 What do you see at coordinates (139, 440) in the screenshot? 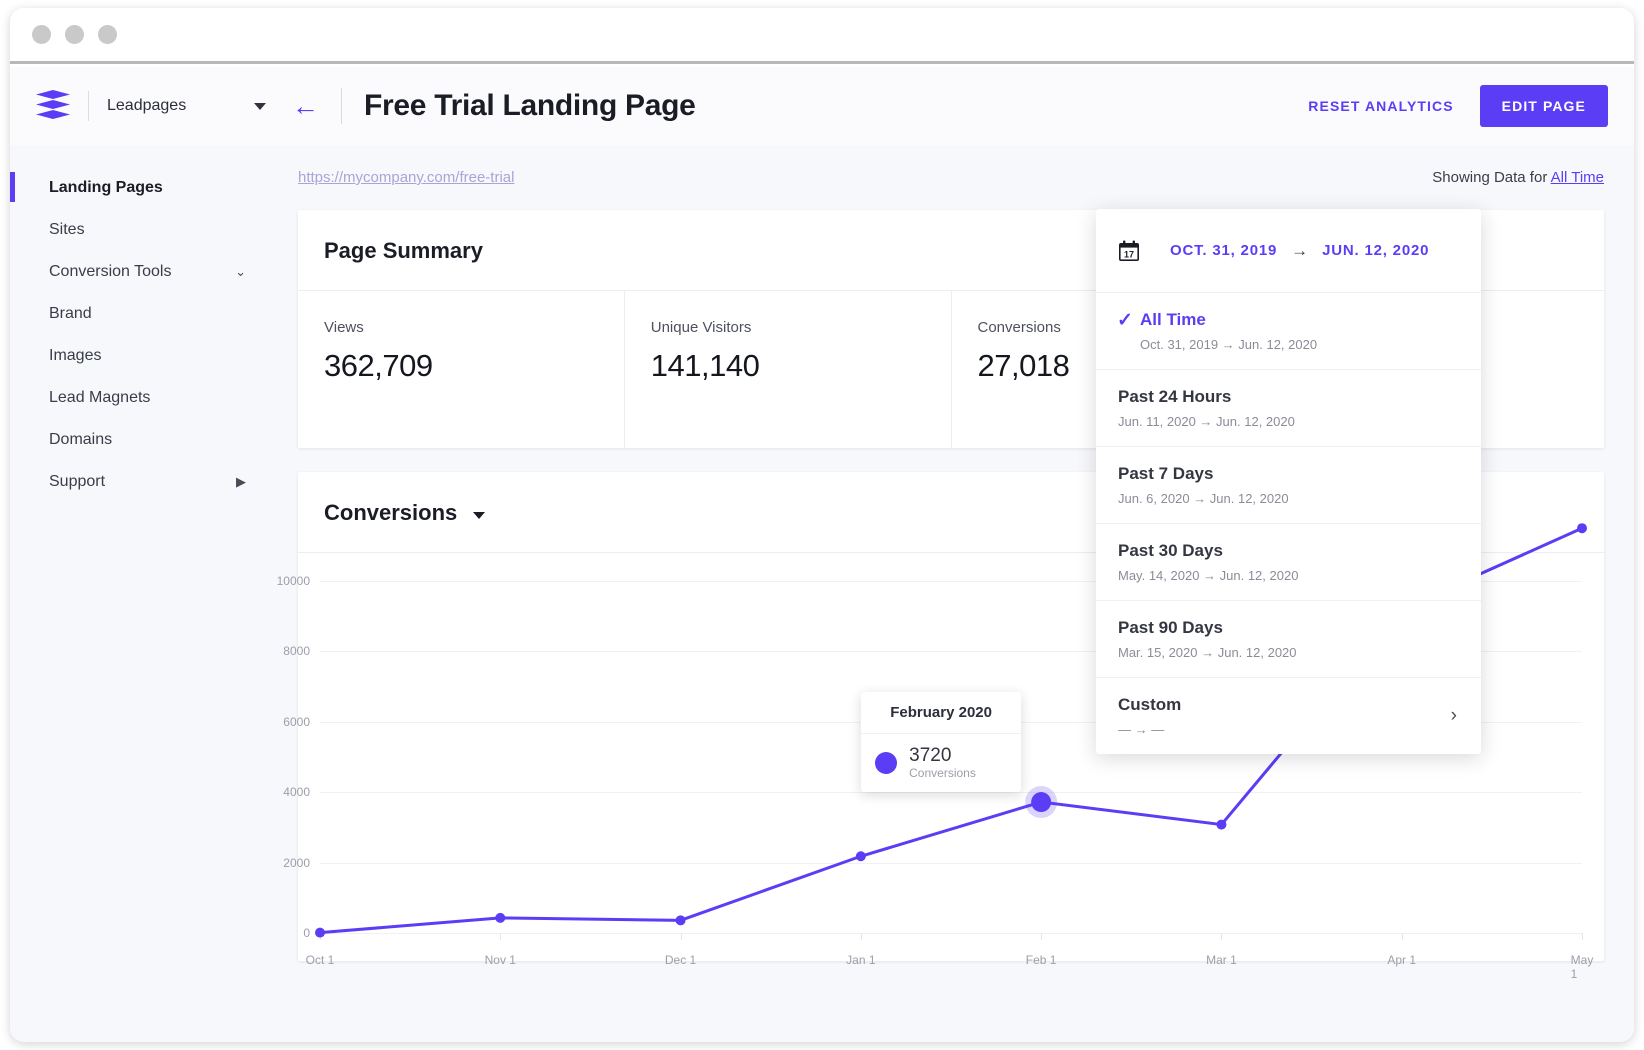
I see `sidebar-item-domains: Domains` at bounding box center [139, 440].